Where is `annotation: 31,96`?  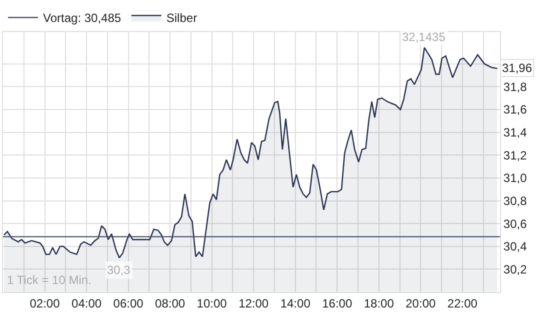 annotation: 31,96 is located at coordinates (517, 68).